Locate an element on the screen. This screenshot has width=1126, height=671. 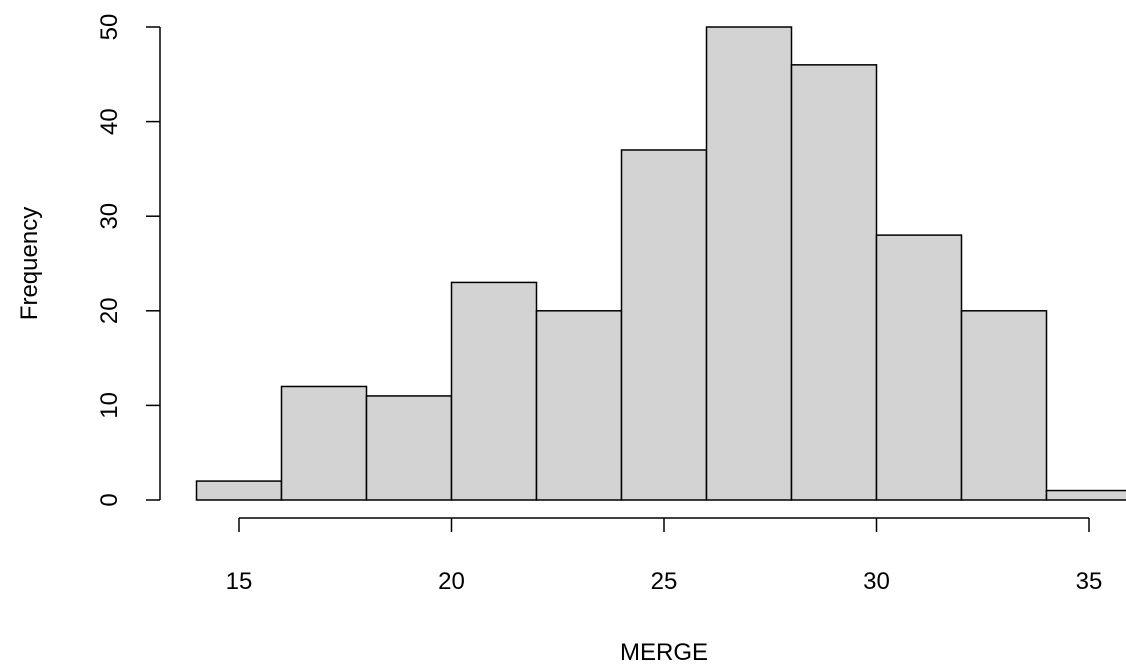
y-tick-label-3: 30 is located at coordinates (109, 216).